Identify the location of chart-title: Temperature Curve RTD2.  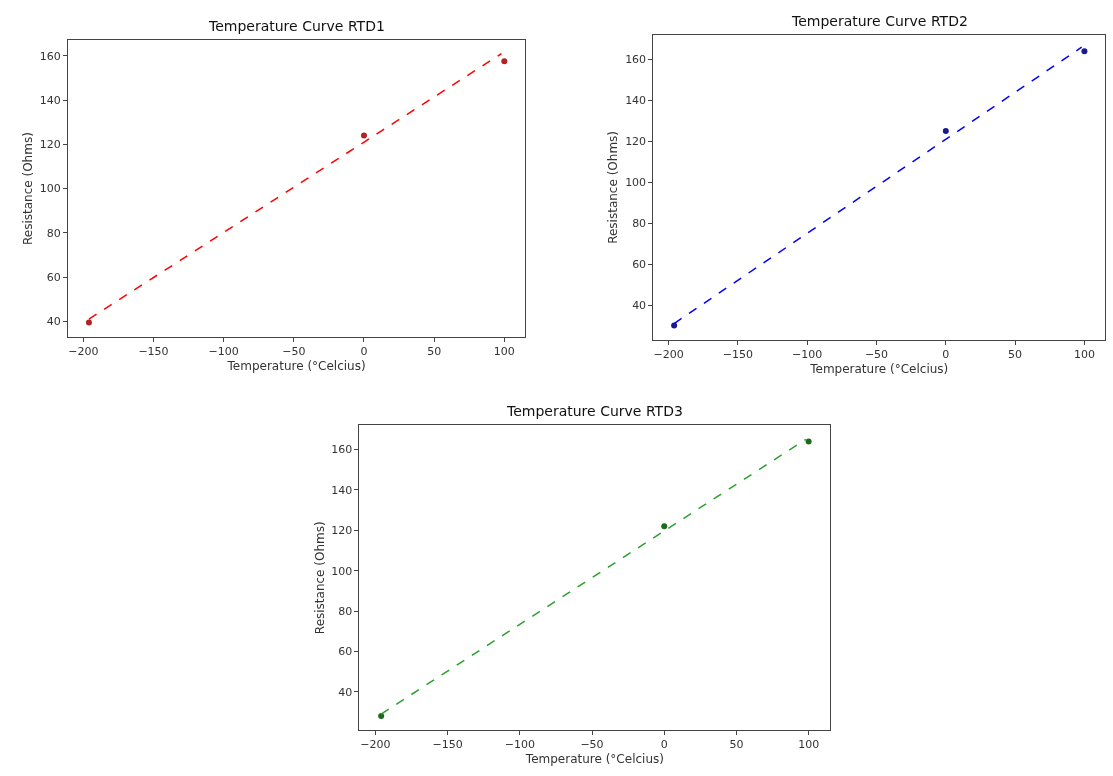
(879, 21).